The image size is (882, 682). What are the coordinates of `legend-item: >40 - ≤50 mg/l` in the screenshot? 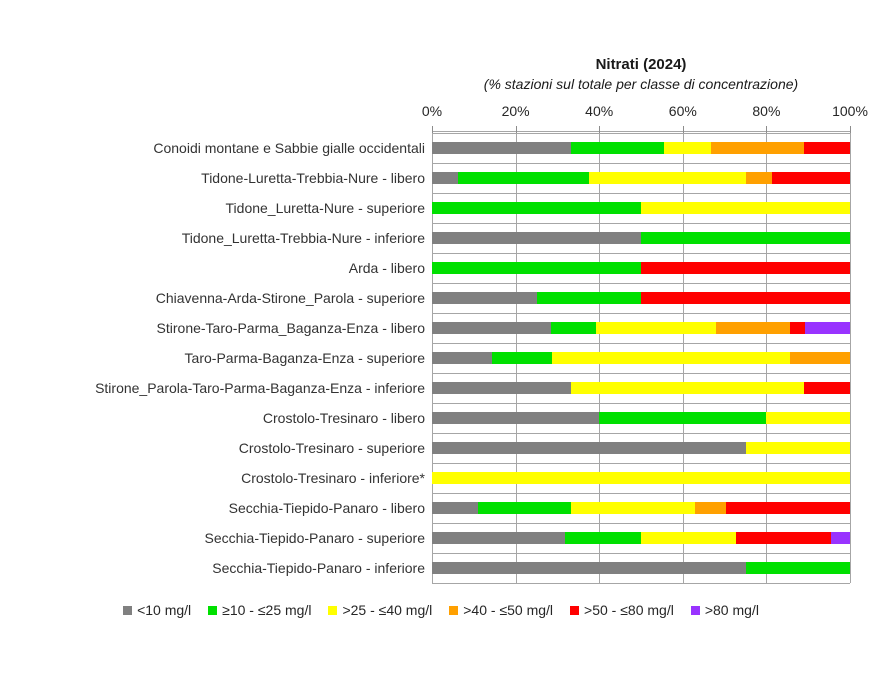 It's located at (501, 610).